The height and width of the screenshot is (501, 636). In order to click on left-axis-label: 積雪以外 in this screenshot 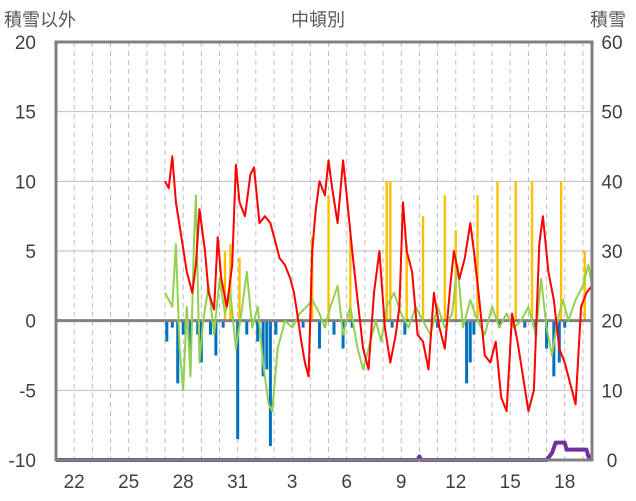, I will do `click(40, 20)`.